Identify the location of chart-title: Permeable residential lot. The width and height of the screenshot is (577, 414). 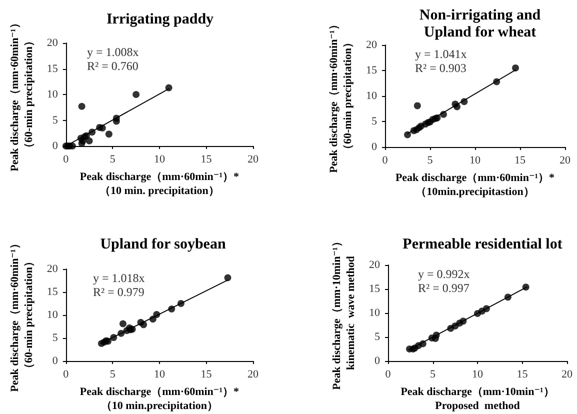
(482, 244).